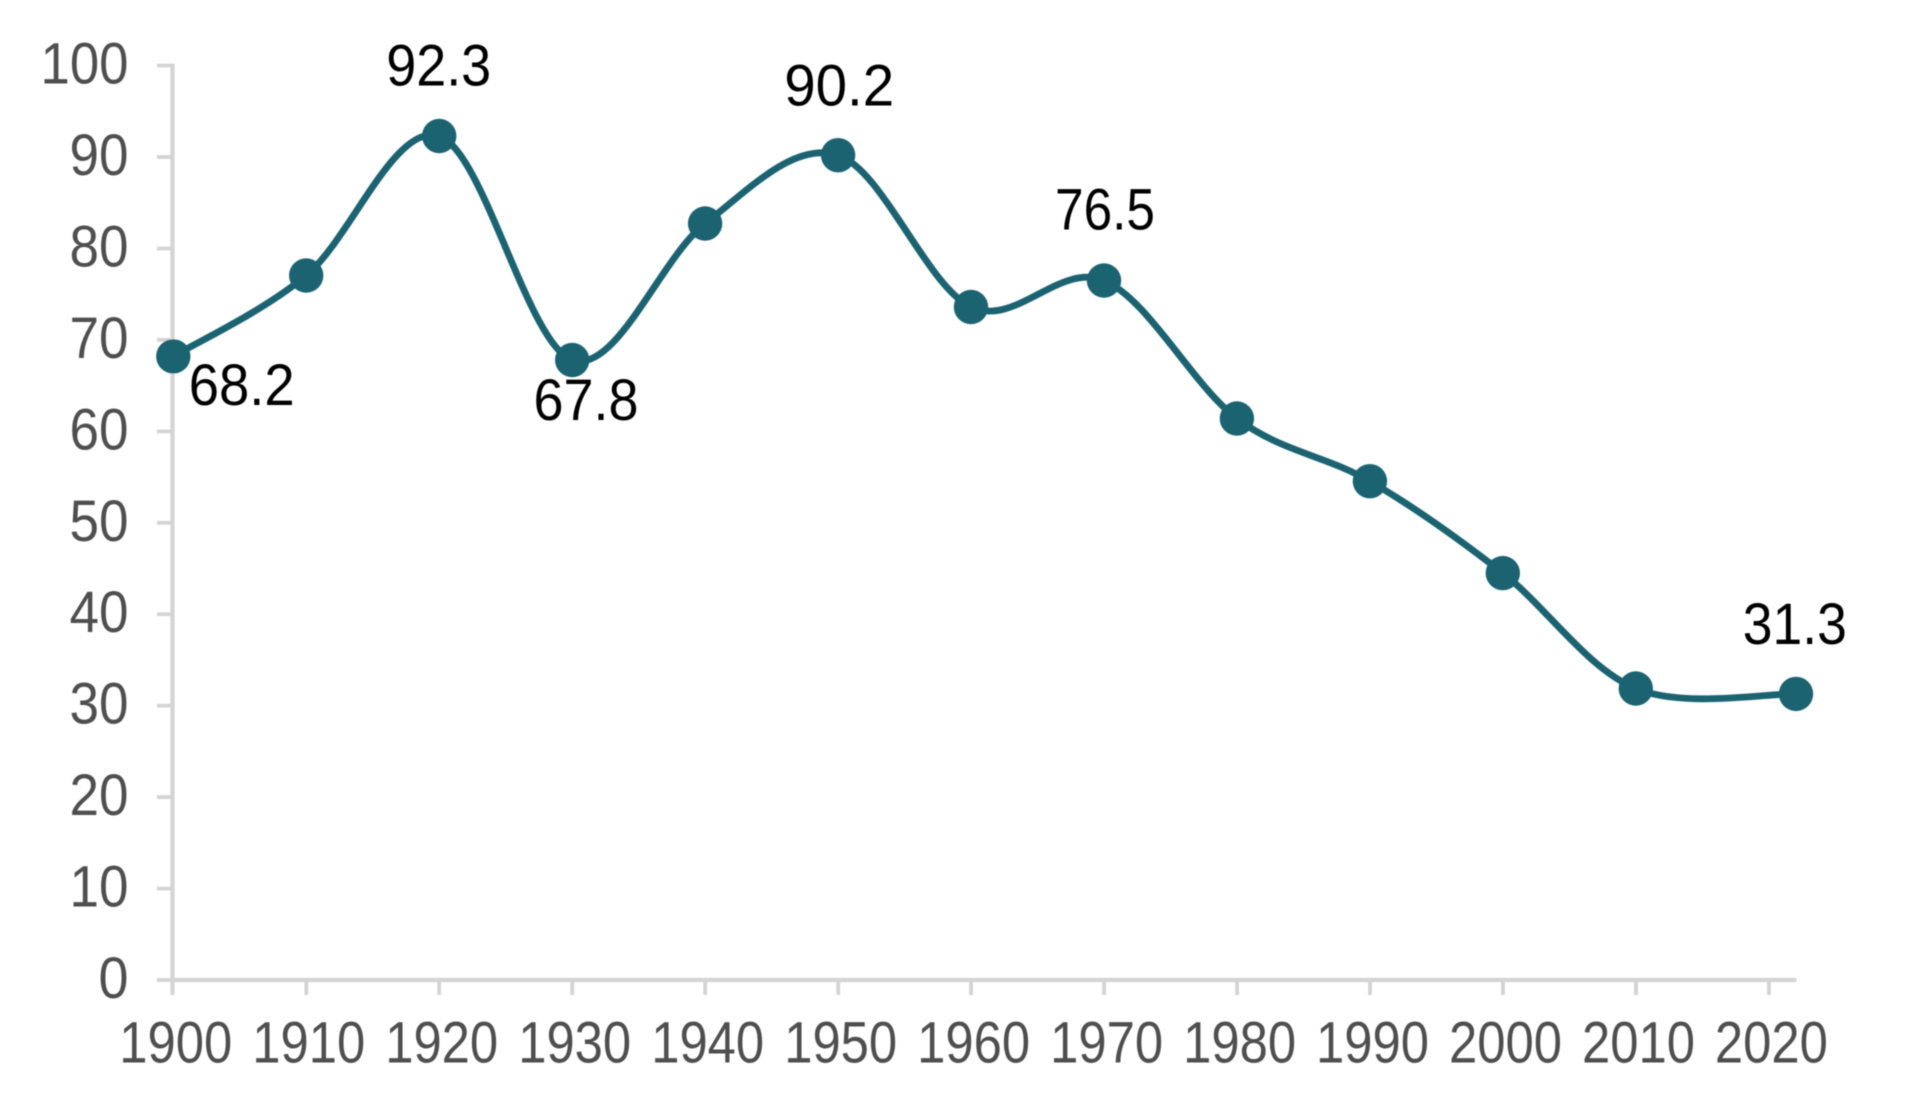  Describe the element at coordinates (99, 247) in the screenshot. I see `svg-text: 80` at that location.